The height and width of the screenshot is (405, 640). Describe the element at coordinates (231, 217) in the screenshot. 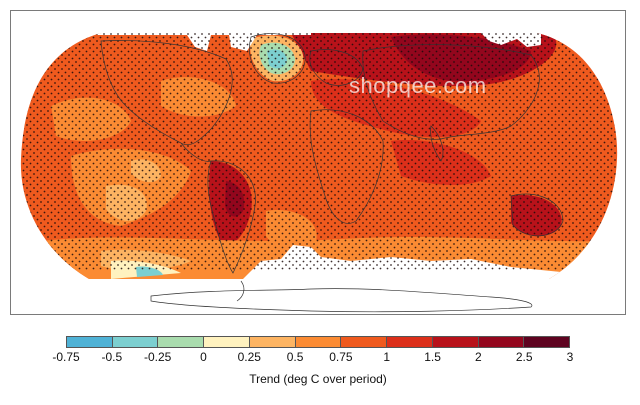

I see `coastline-south-america` at that location.